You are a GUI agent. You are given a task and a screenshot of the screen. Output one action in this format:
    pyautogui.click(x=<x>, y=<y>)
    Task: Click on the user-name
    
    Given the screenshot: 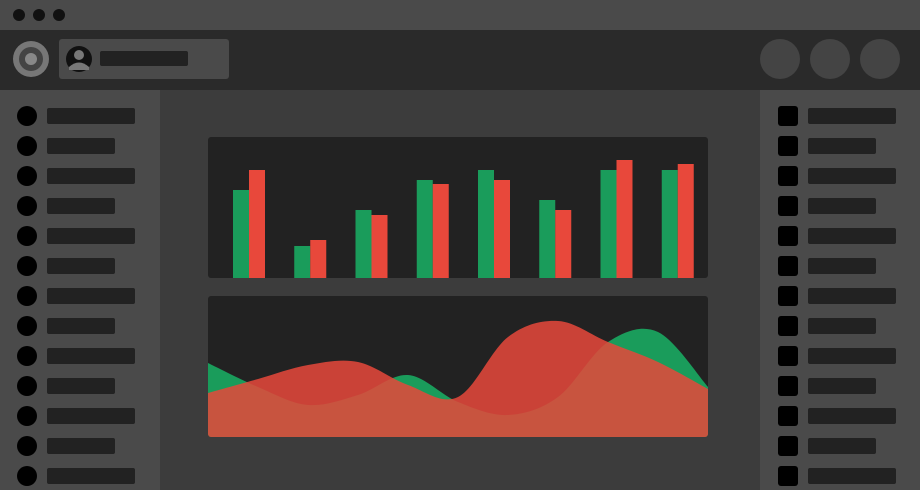 What is the action you would take?
    pyautogui.click(x=144, y=58)
    